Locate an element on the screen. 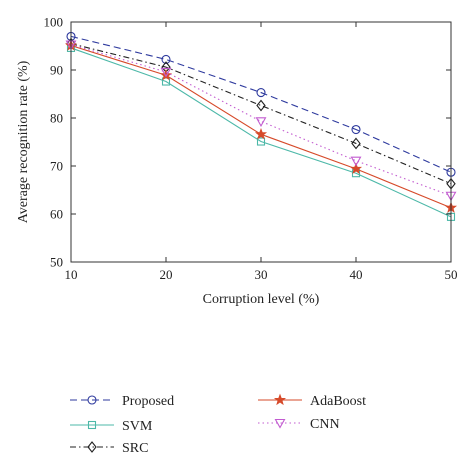 The height and width of the screenshot is (470, 474). x-axis-title: Corruption level (%) is located at coordinates (261, 299).